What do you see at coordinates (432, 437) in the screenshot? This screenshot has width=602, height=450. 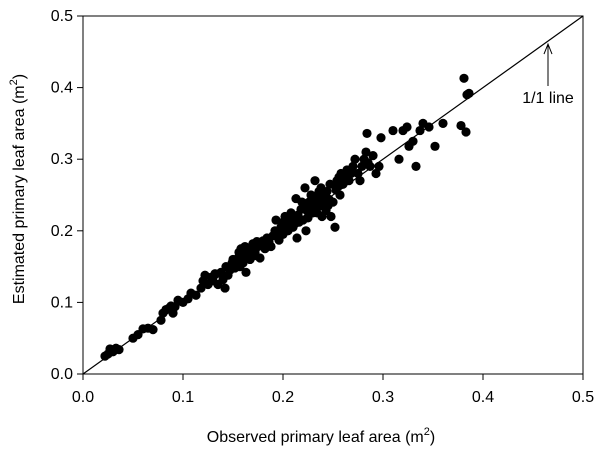 I see `x-axis-title-end: )` at bounding box center [432, 437].